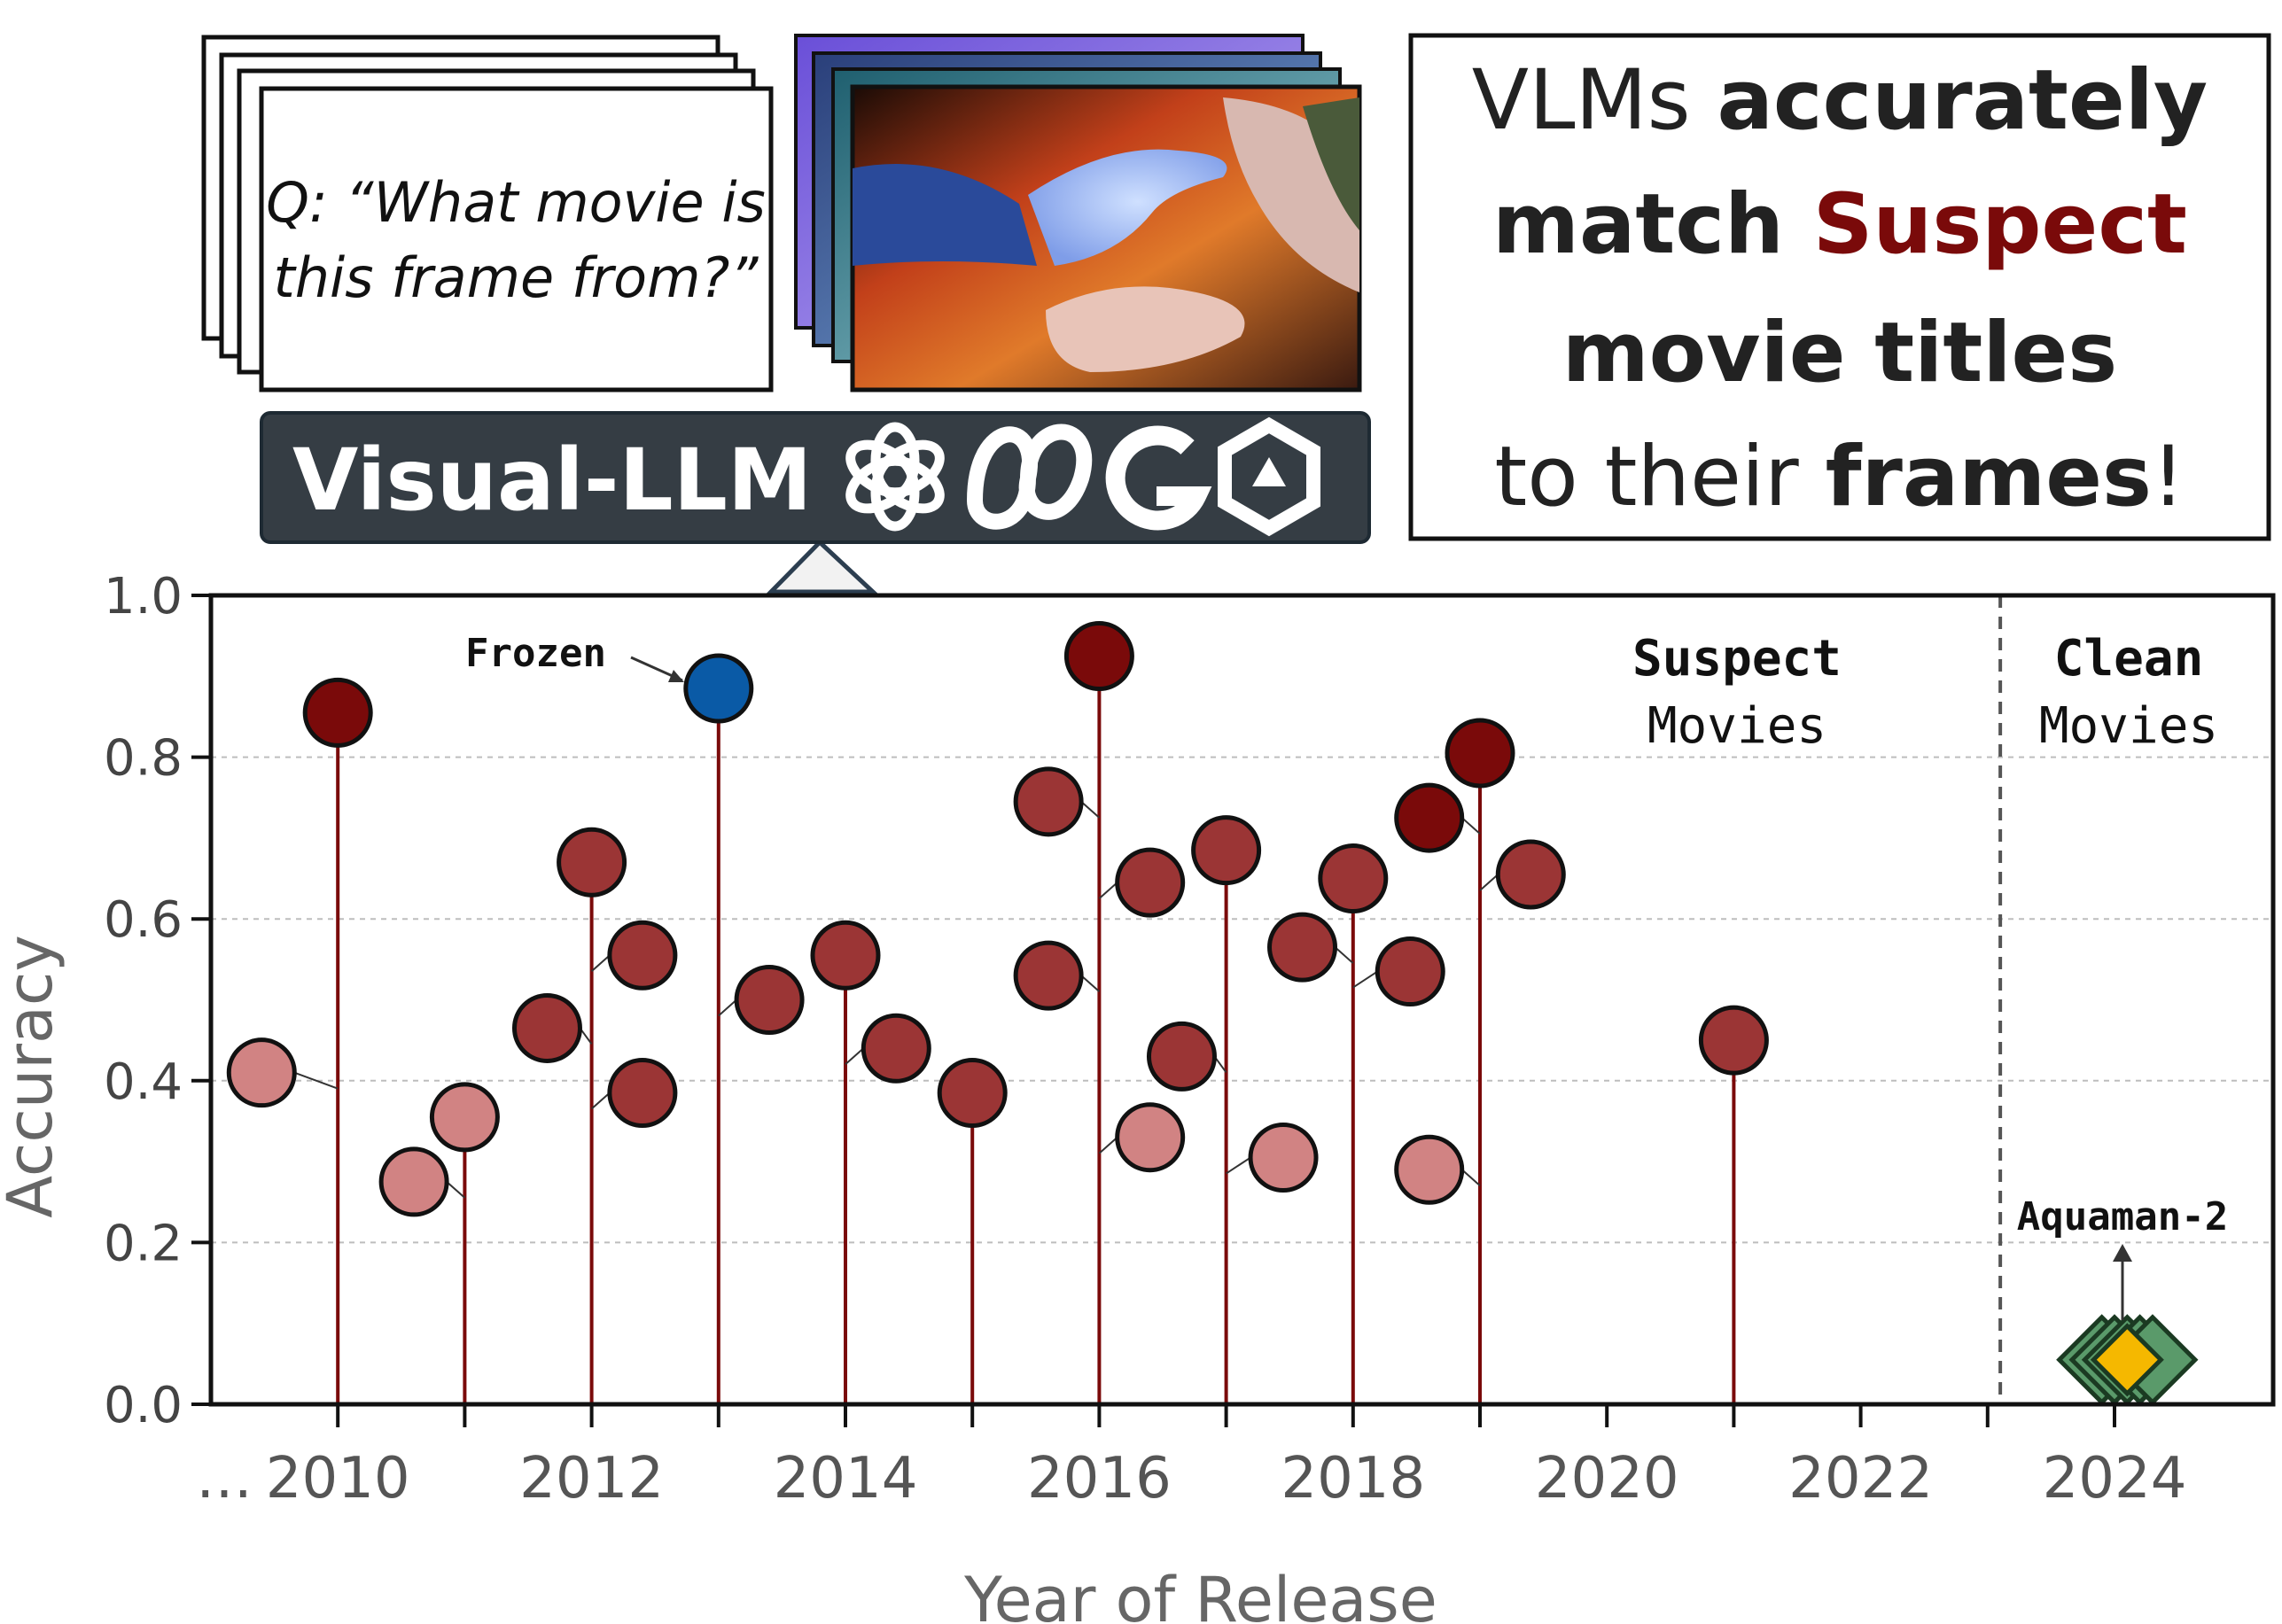 The height and width of the screenshot is (1624, 2282). What do you see at coordinates (2128, 726) in the screenshot?
I see `region-clean-subtitle: Movies` at bounding box center [2128, 726].